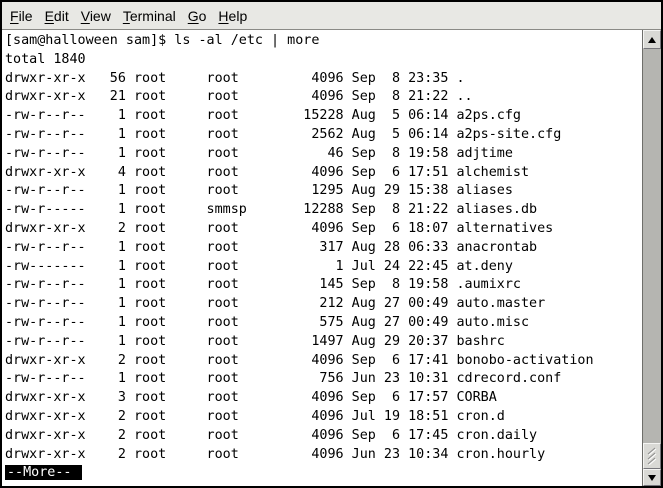  What do you see at coordinates (323, 473) in the screenshot?
I see `more-prompt-line: --More--` at bounding box center [323, 473].